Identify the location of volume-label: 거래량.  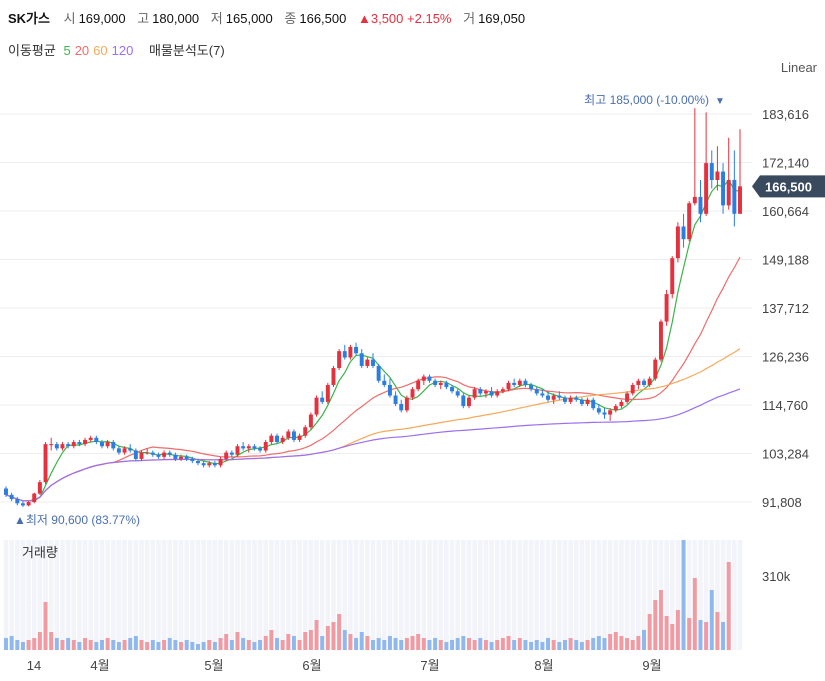
(40, 552).